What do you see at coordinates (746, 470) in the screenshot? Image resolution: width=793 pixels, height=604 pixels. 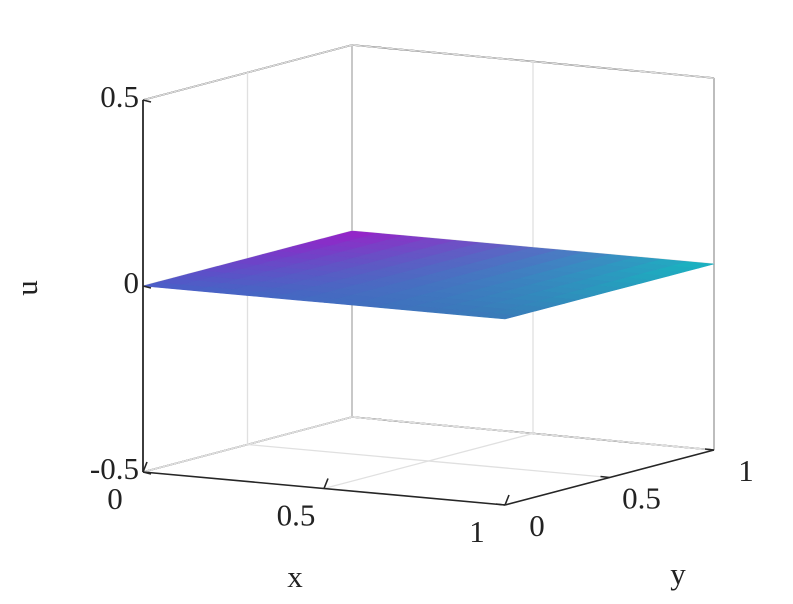 I see `y-tick-label: 1` at bounding box center [746, 470].